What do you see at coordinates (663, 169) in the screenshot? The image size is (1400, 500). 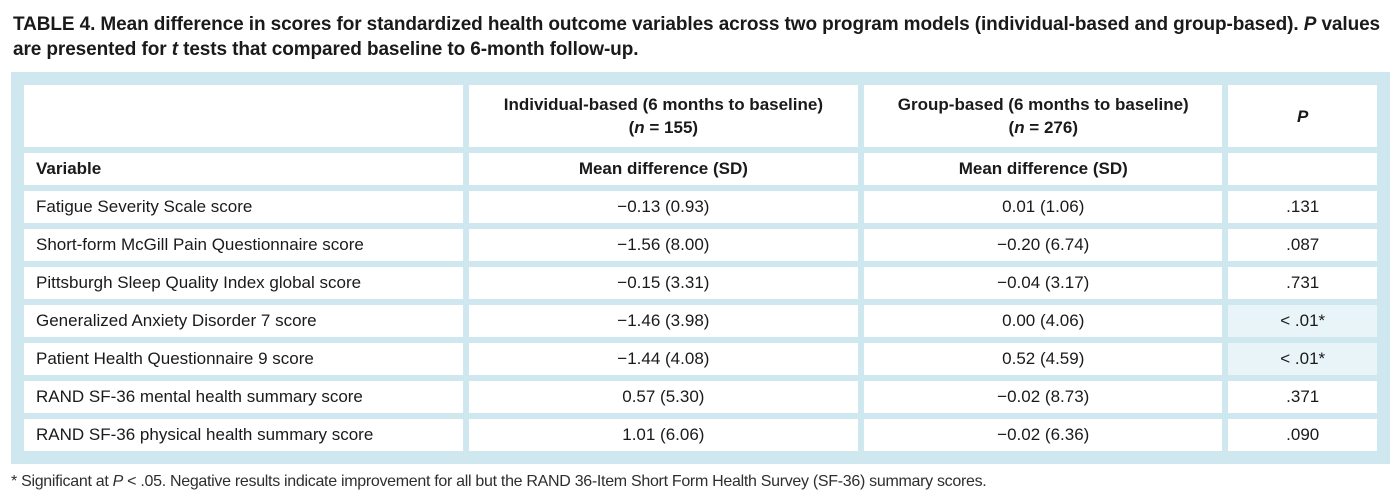 I see `mean-diff-header-individual: Mean difference (SD)` at bounding box center [663, 169].